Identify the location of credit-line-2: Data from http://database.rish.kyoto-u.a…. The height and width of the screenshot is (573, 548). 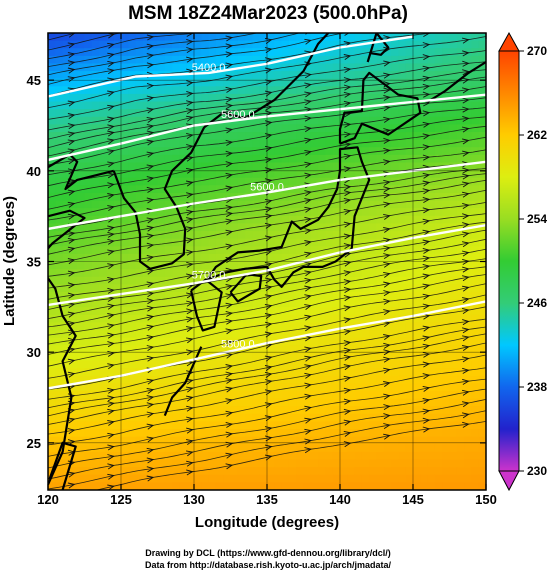
(268, 565).